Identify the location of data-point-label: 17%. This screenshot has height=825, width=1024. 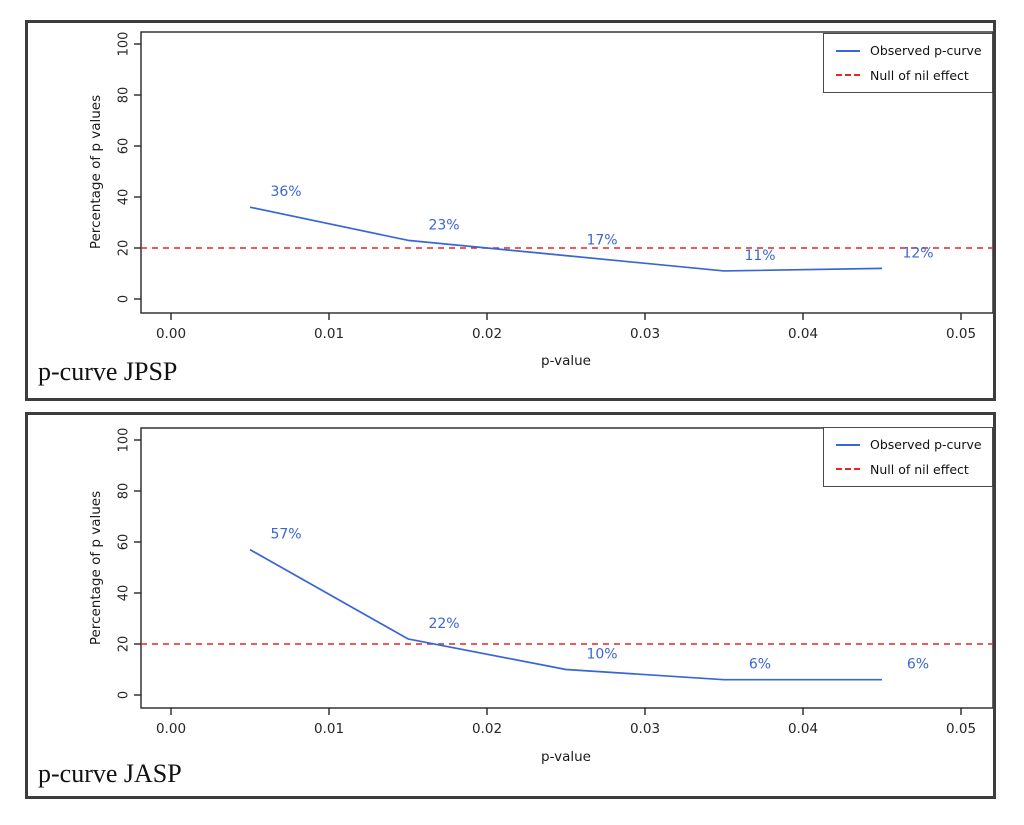
(601, 241).